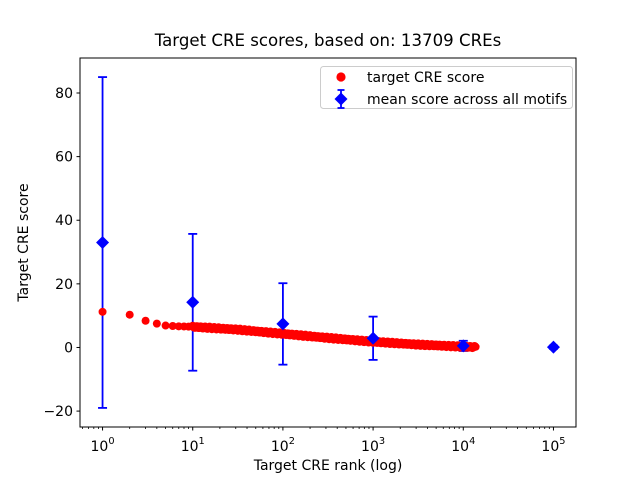  I want to click on x-tick-label: 10⁰, so click(103, 445).